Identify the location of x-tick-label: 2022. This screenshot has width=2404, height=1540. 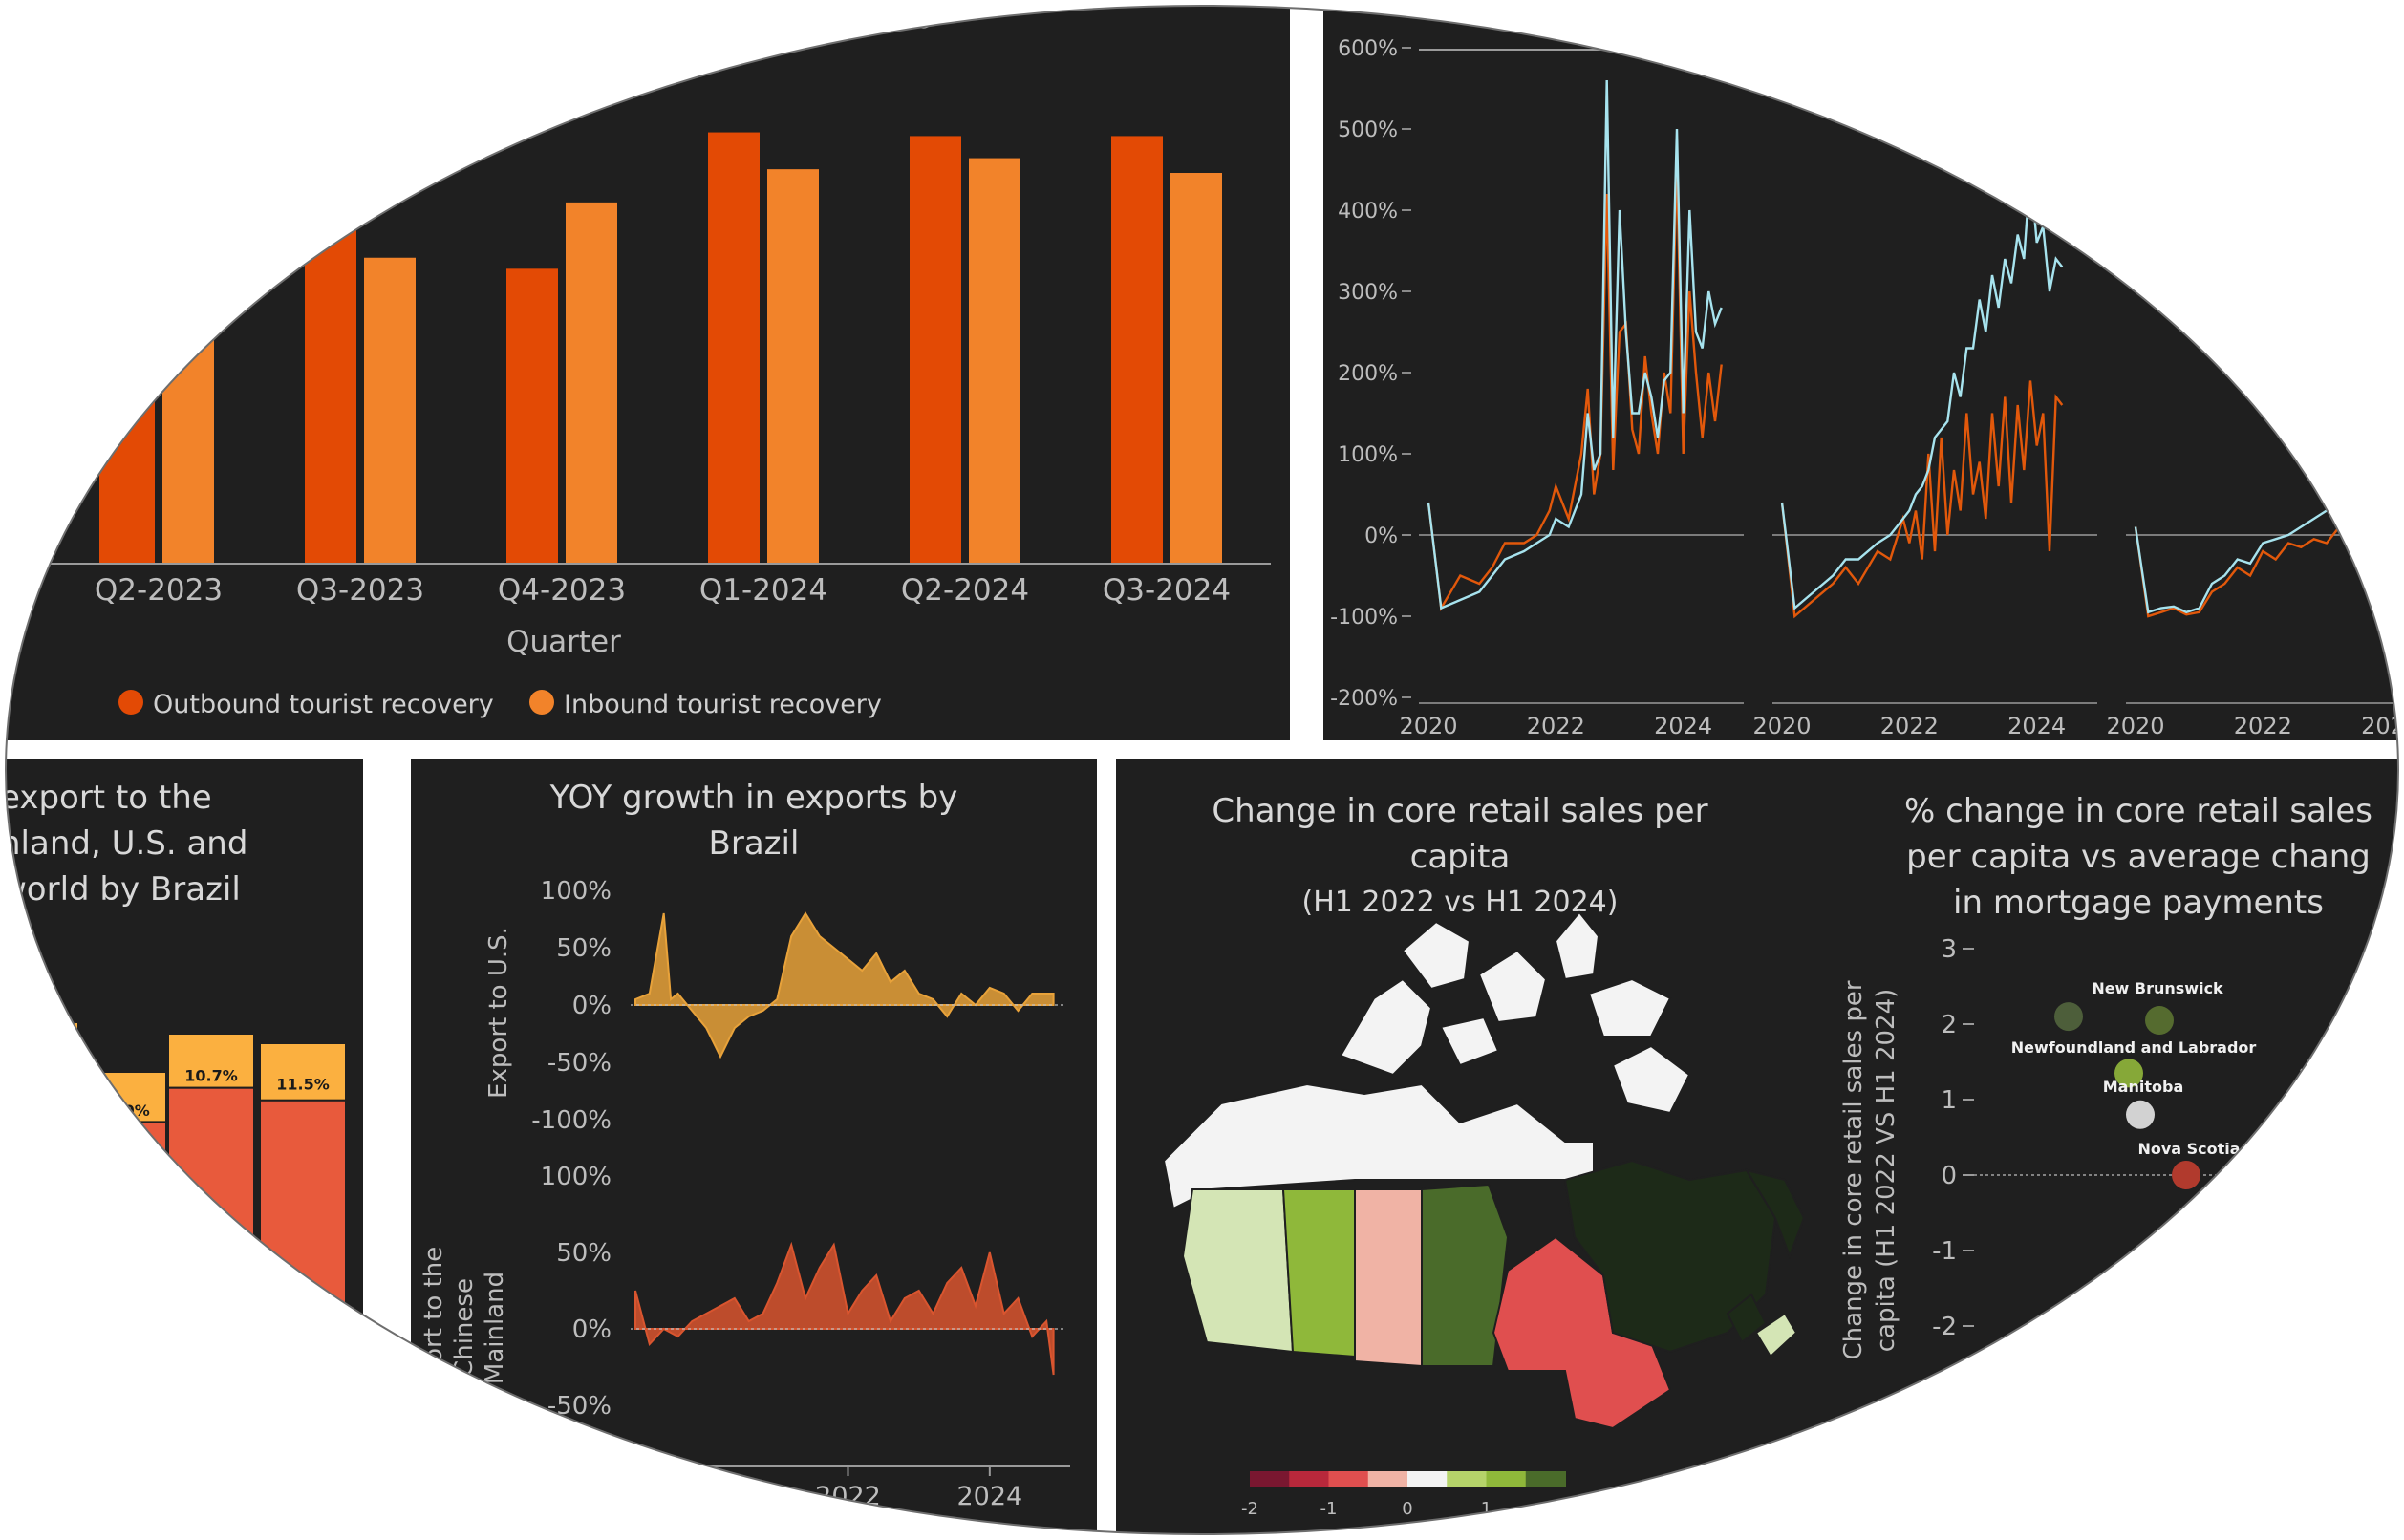
(1556, 726).